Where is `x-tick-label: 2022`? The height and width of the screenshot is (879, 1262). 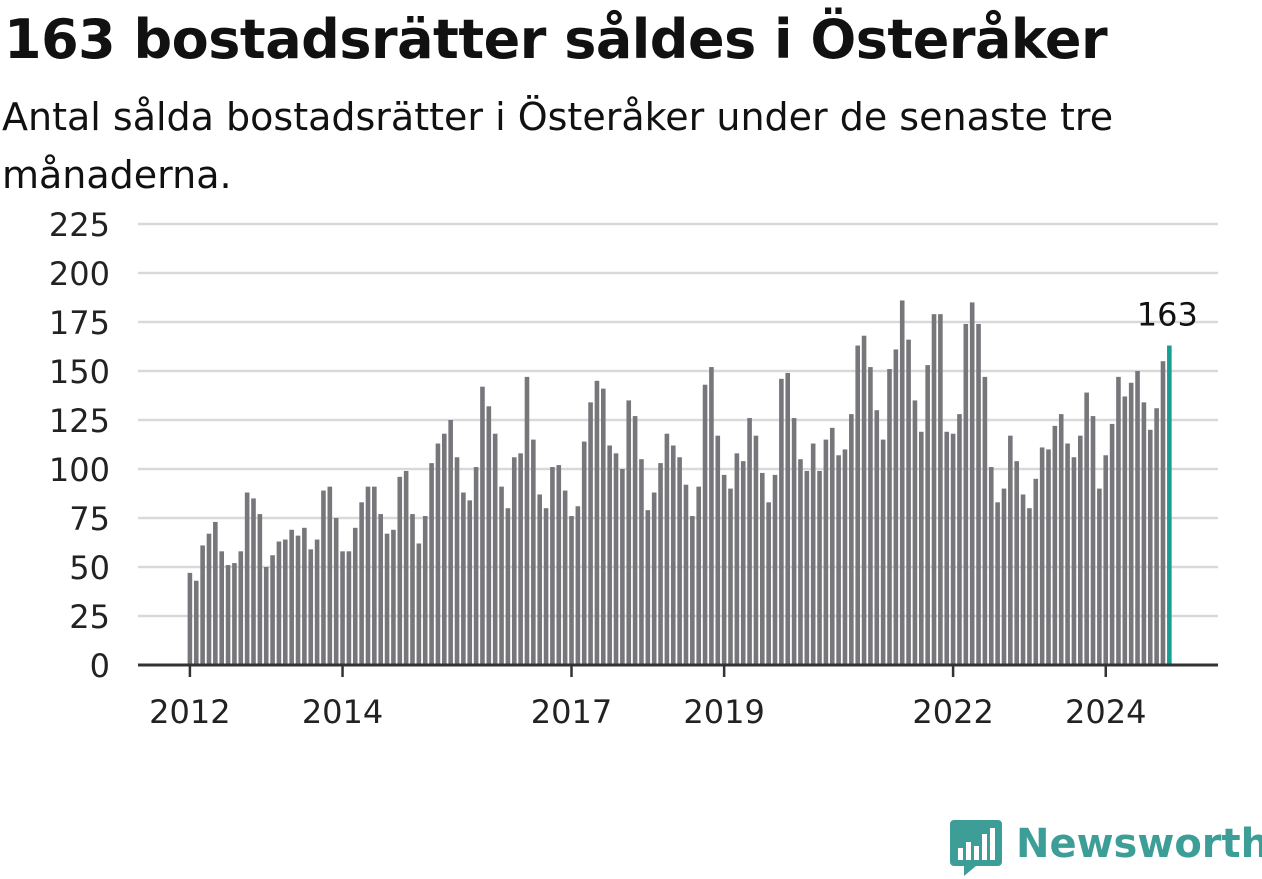
x-tick-label: 2022 is located at coordinates (952, 712).